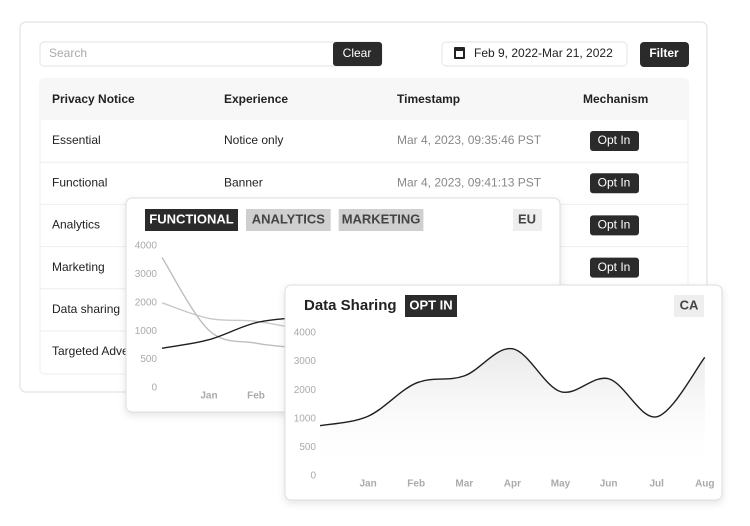  I want to click on search-input, so click(211, 54).